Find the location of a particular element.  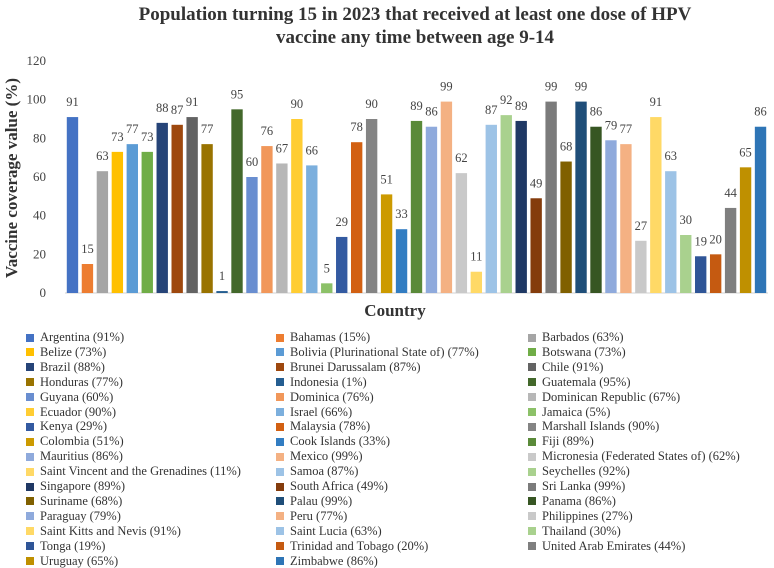

data-label-1: 15 is located at coordinates (87, 249).